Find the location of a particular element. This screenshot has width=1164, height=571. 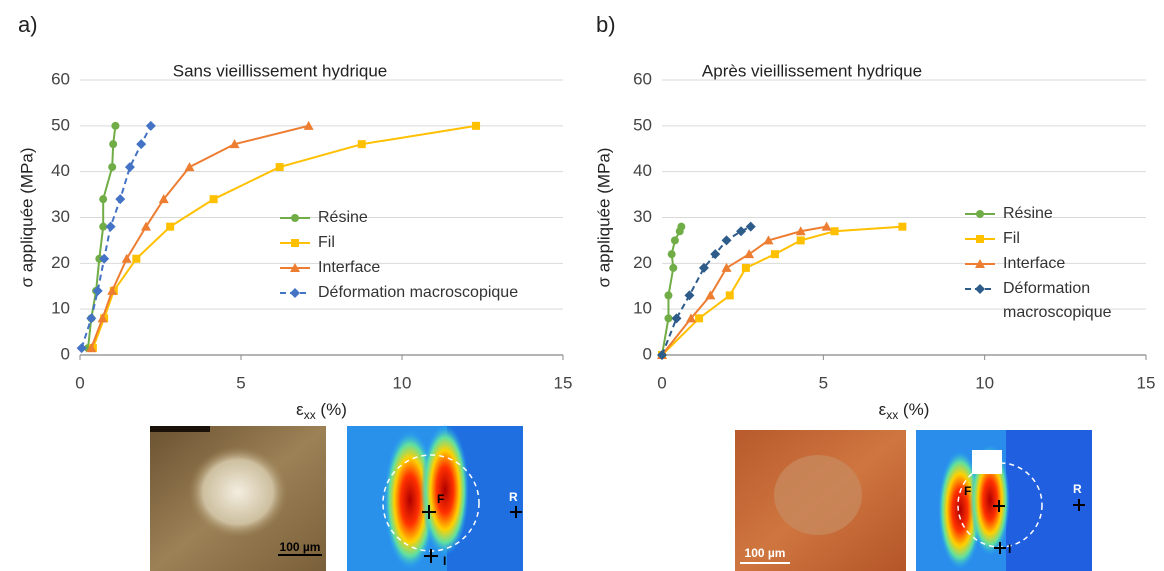

legend-label: Interface is located at coordinates (1034, 263).